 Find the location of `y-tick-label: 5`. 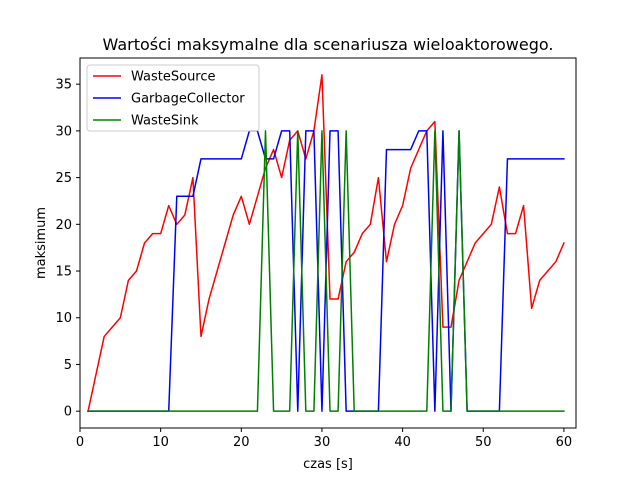

y-tick-label: 5 is located at coordinates (68, 365).